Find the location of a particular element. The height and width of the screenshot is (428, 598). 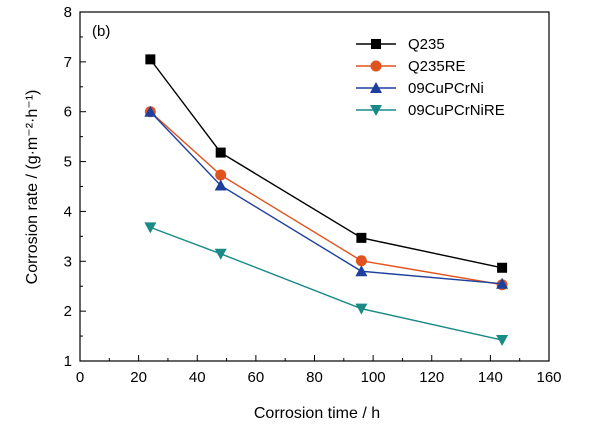

y-tick-label: 3 is located at coordinates (68, 261).